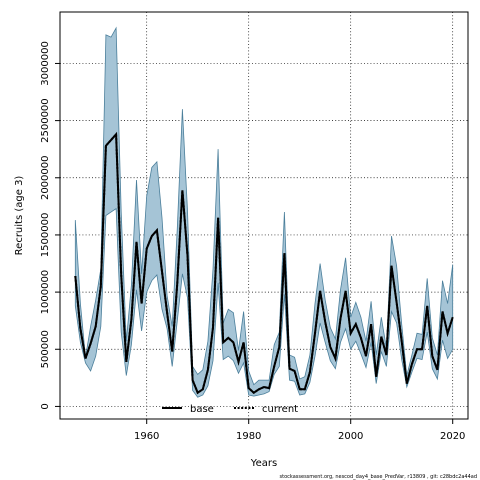  What do you see at coordinates (230, 409) in the screenshot?
I see `legend: base current` at bounding box center [230, 409].